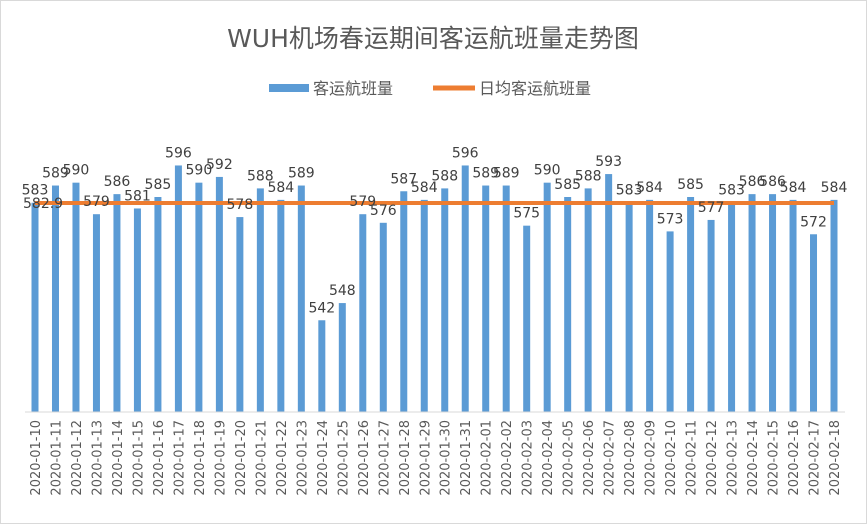  Describe the element at coordinates (97, 458) in the screenshot. I see `x-tick-label-2020-01-13: 2020-01-13` at that location.